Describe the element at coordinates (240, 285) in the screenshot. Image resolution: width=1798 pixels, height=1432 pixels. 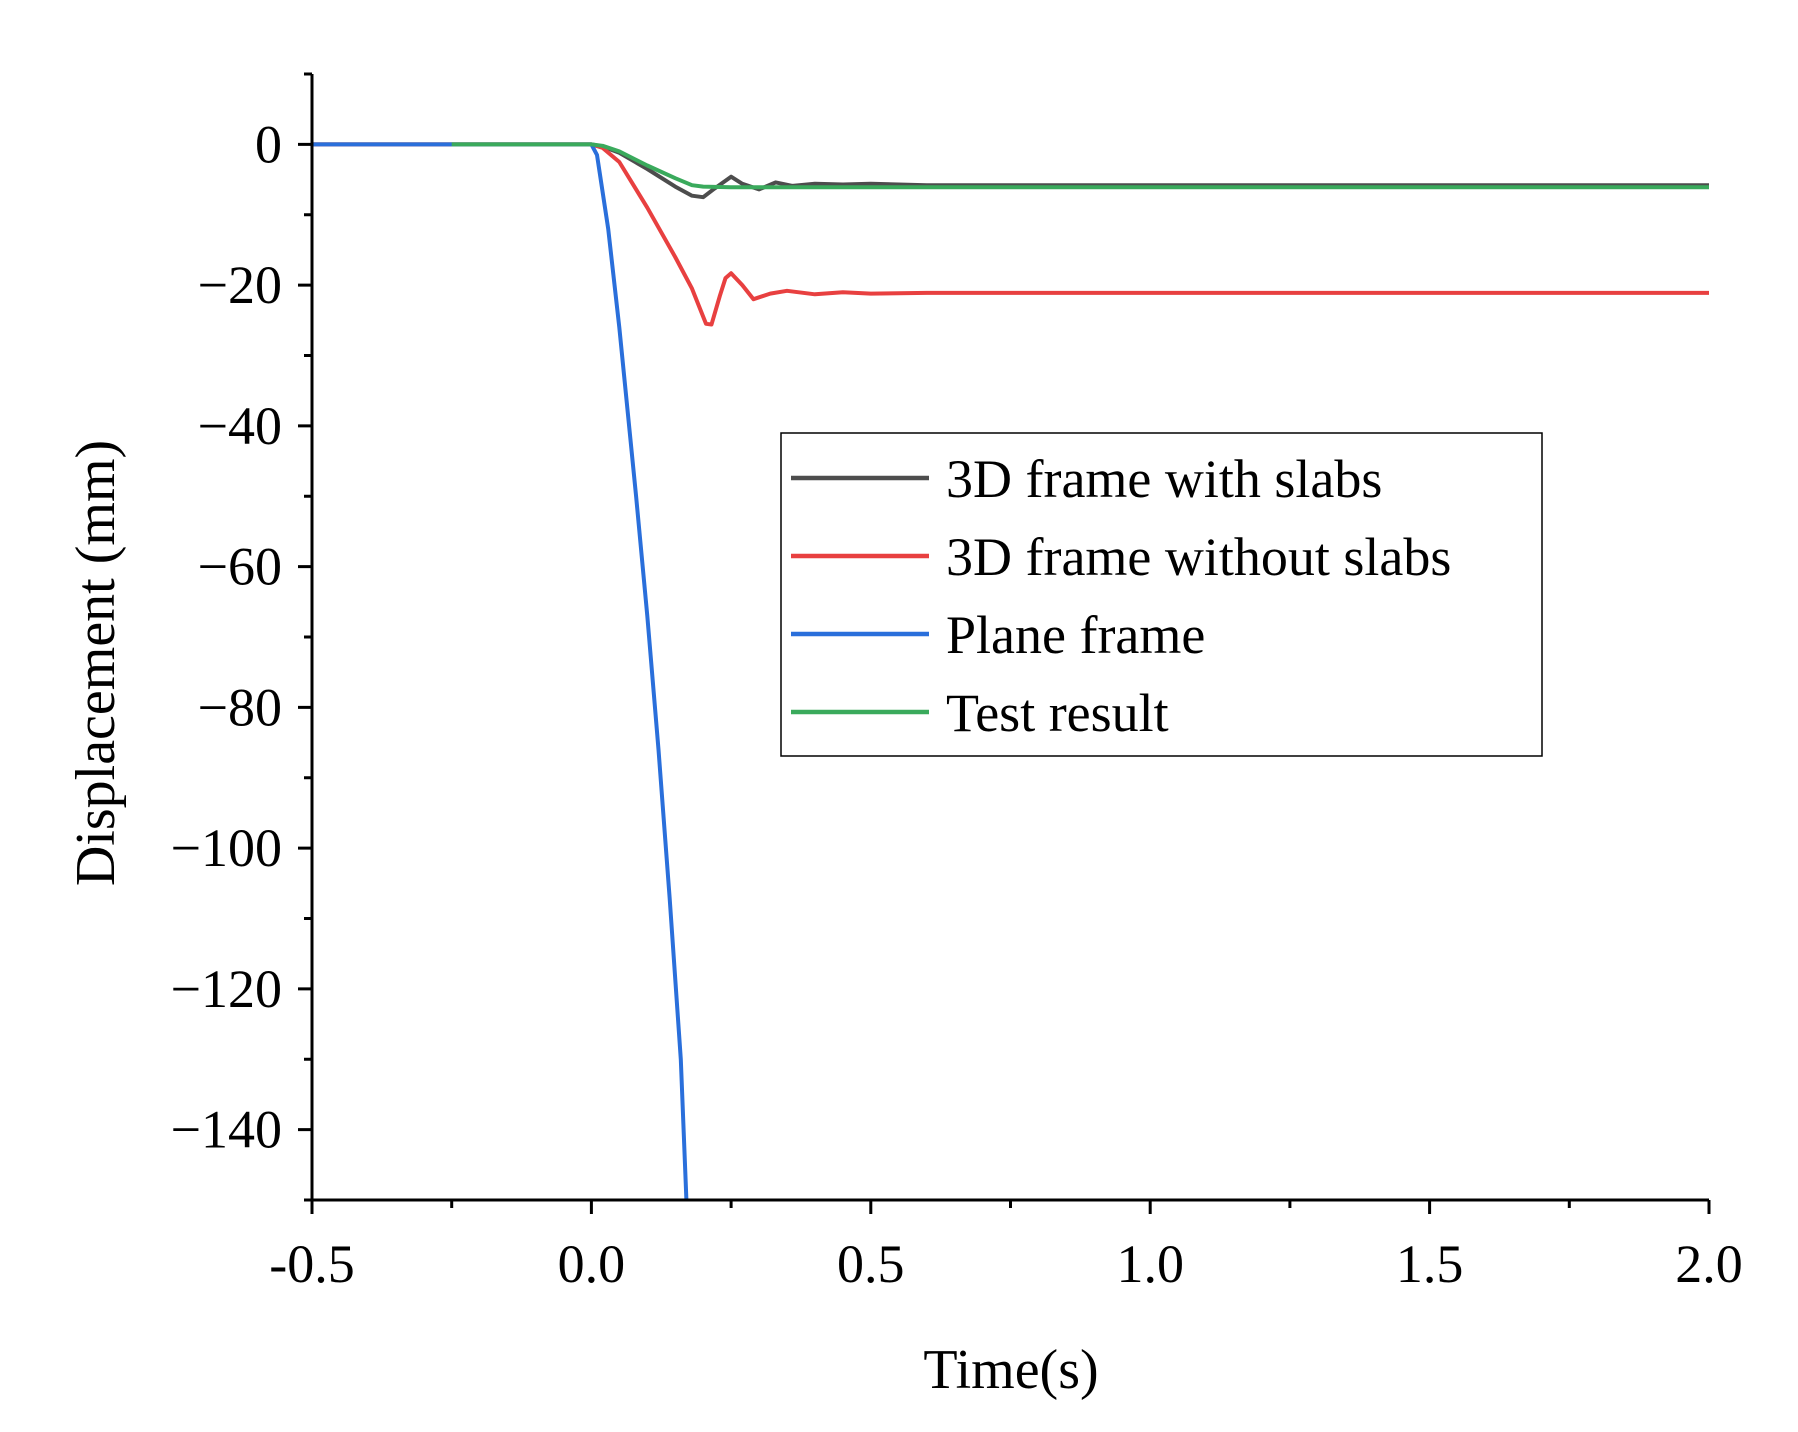
I see `y-tick-label: −20` at that location.